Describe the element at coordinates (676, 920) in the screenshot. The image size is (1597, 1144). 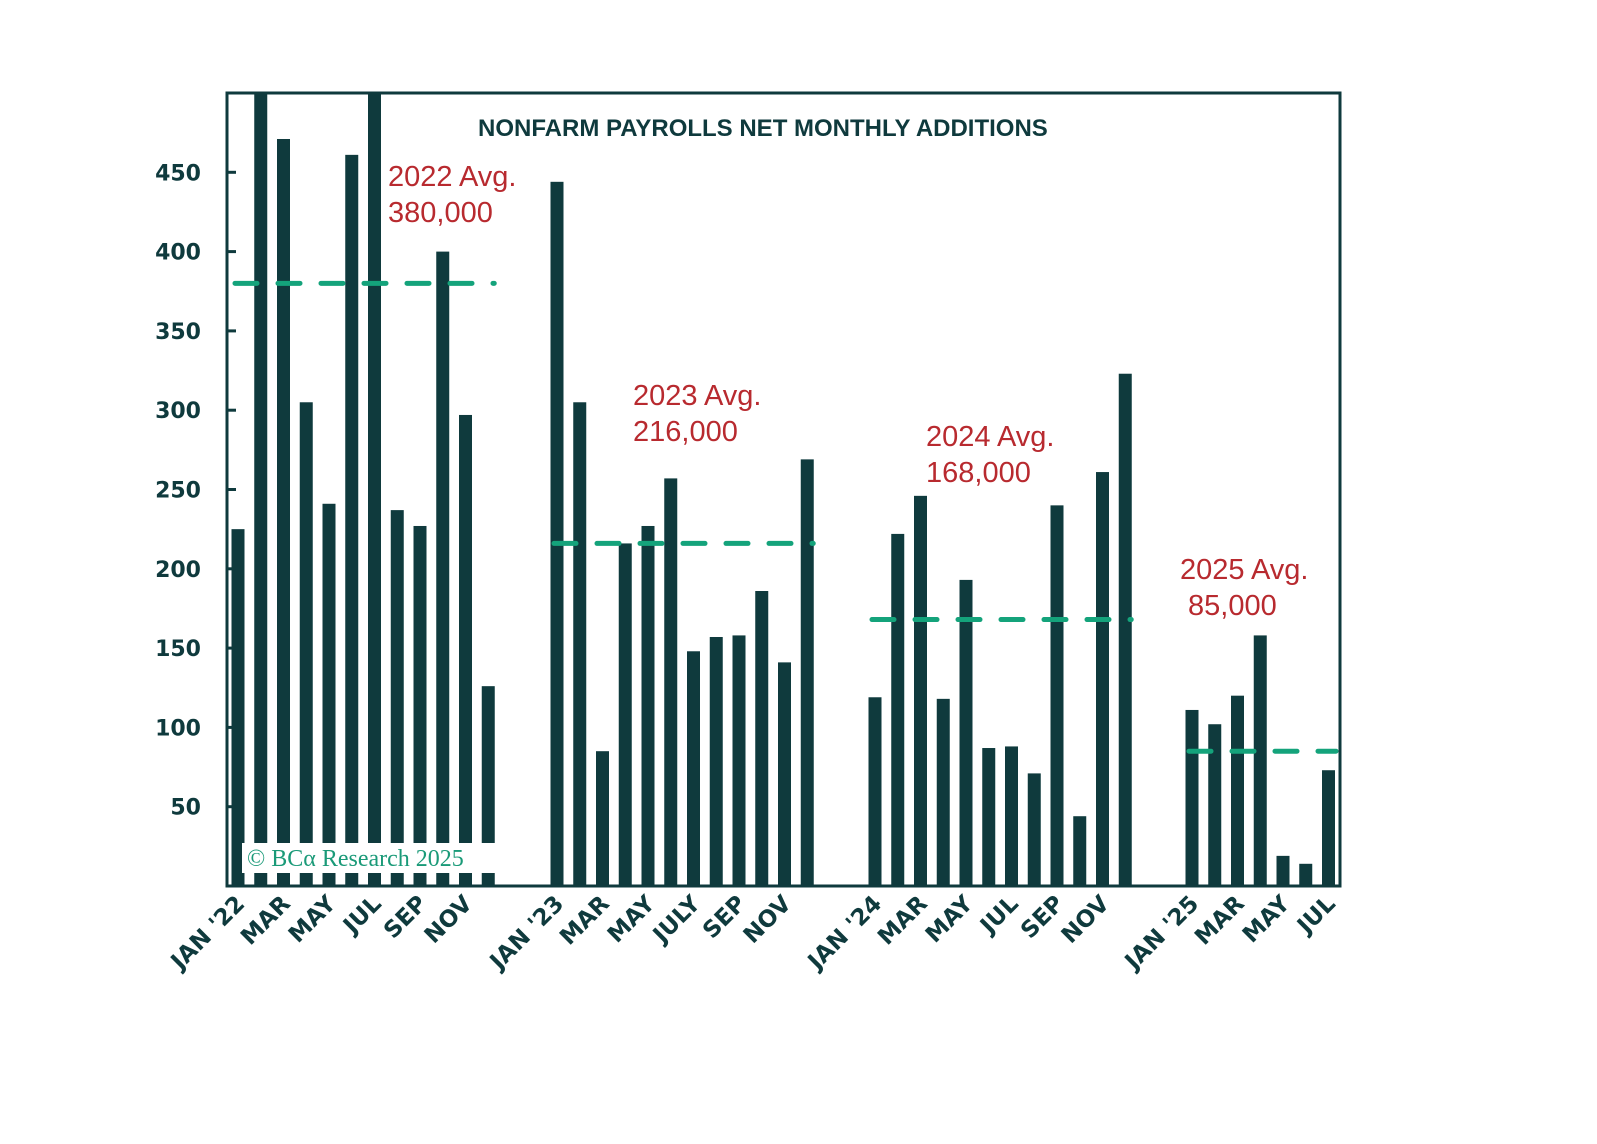
I see `x-tick-label: JULY` at that location.